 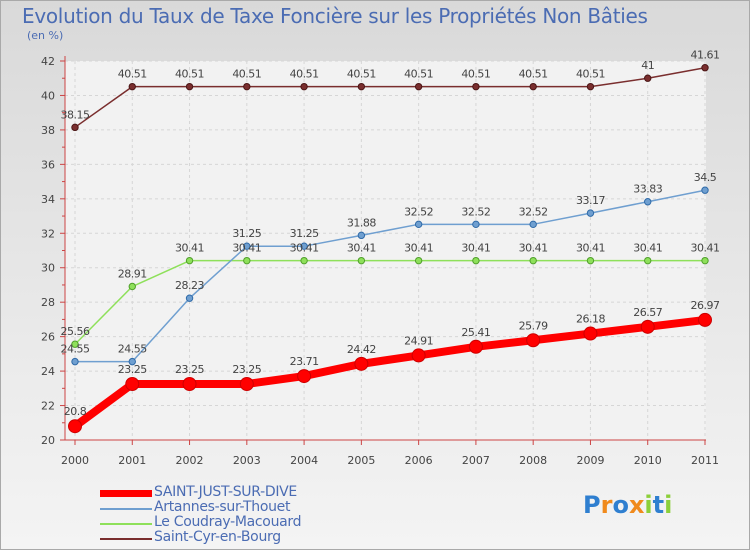 What do you see at coordinates (647, 312) in the screenshot?
I see `data-label-saint-just: 26.57` at bounding box center [647, 312].